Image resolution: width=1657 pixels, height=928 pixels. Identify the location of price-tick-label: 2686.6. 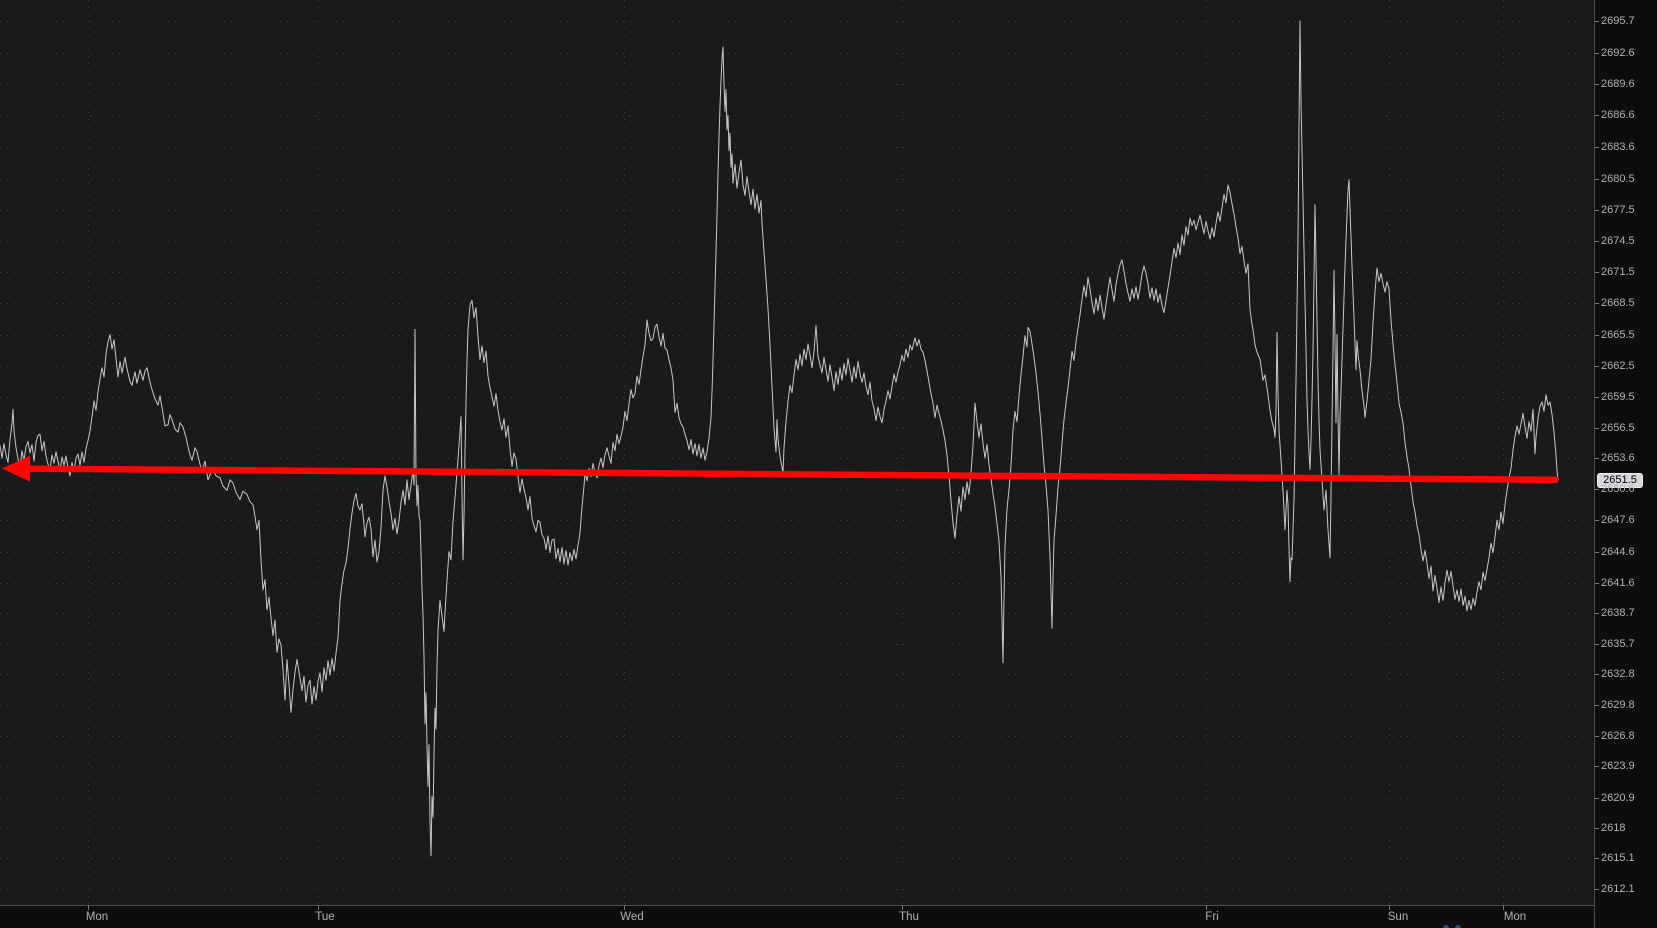
(1618, 114).